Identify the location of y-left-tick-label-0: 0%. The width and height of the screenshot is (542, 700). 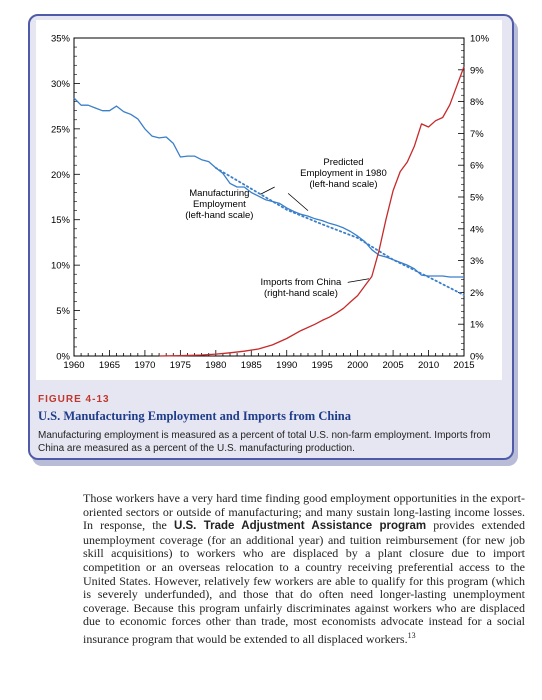
(63, 357).